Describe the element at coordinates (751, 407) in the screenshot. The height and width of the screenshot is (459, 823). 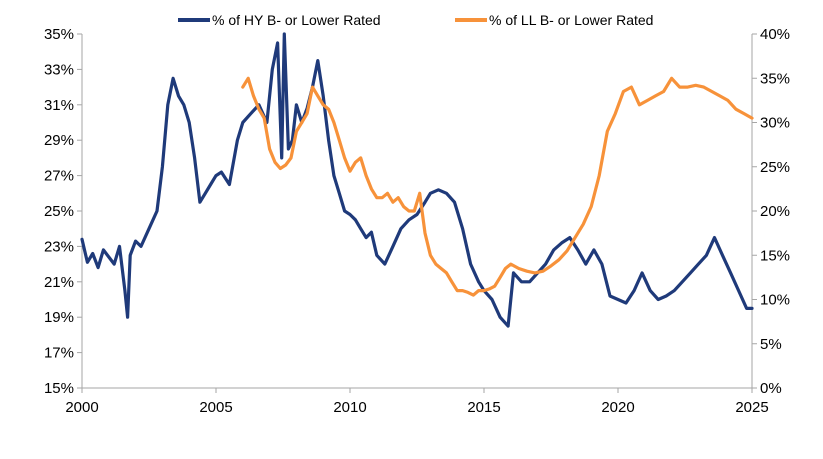
I see `x-tick-label: 2025` at that location.